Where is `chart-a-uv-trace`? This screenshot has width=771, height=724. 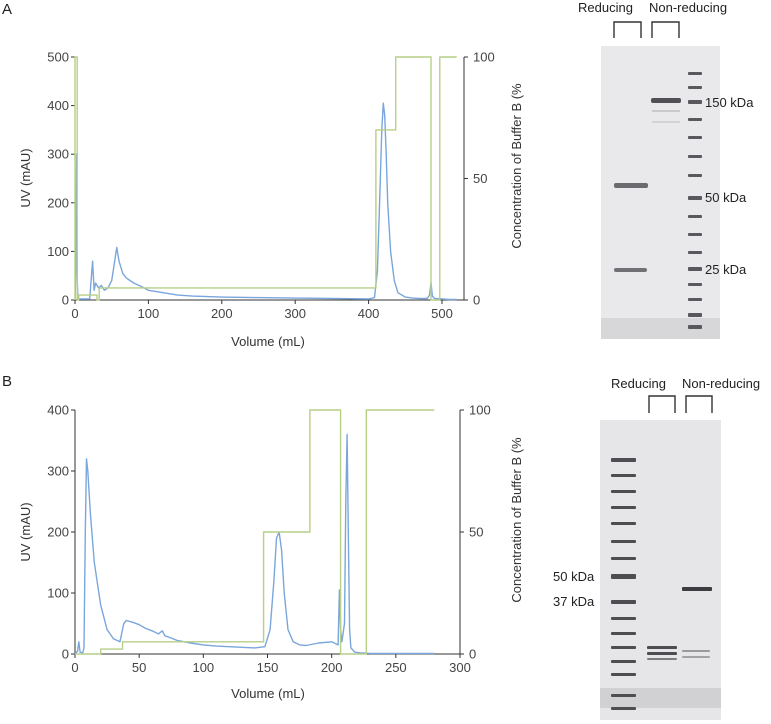 chart-a-uv-trace is located at coordinates (265, 201).